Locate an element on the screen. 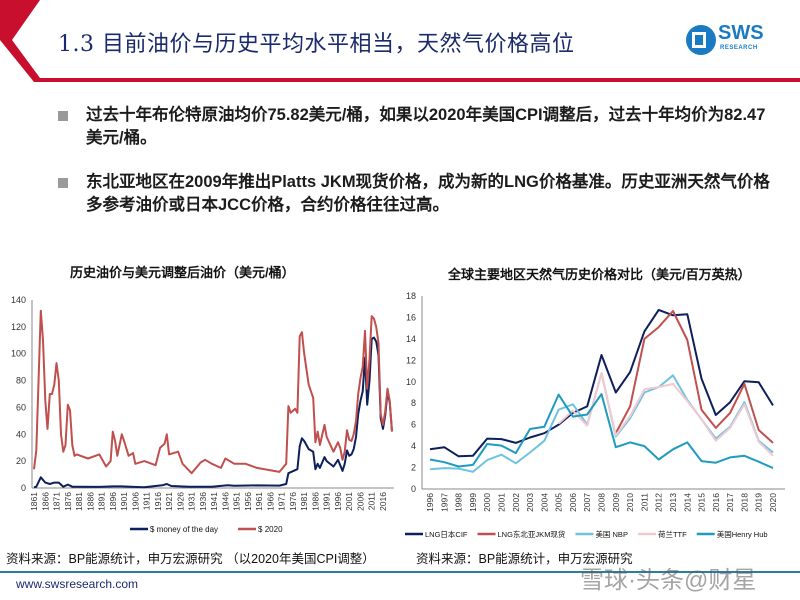  y-tick-label: 12 is located at coordinates (411, 360).